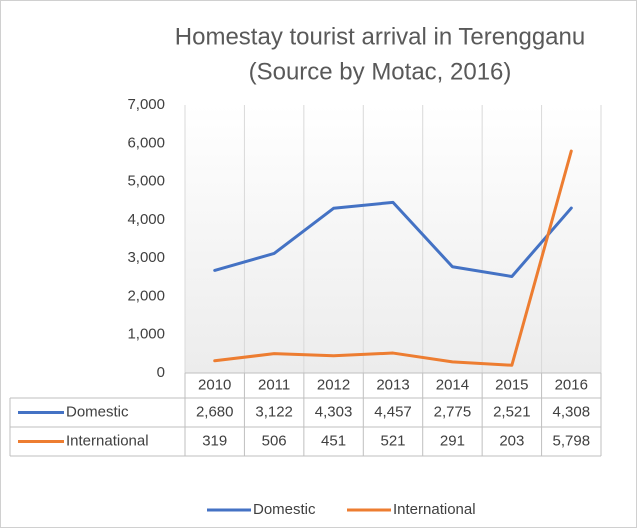  Describe the element at coordinates (107, 440) in the screenshot. I see `table-row-header: International` at that location.